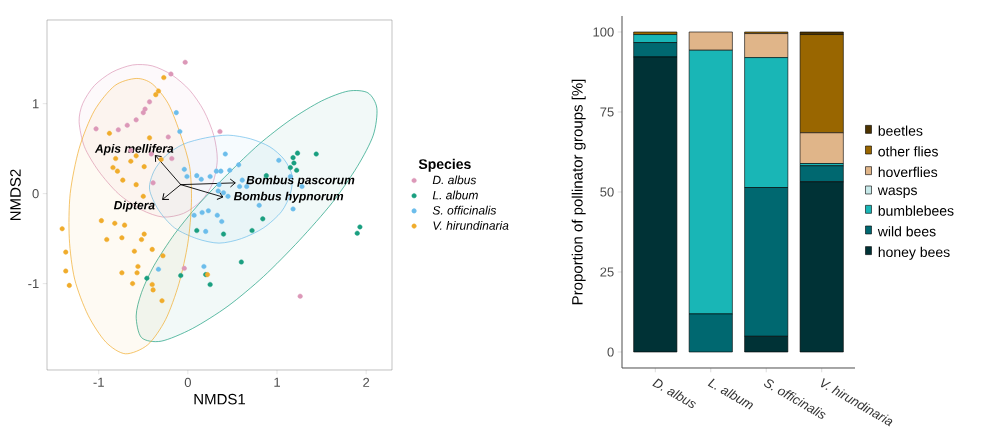 The width and height of the screenshot is (1006, 427). What do you see at coordinates (607, 192) in the screenshot?
I see `y-tick-label: 50` at bounding box center [607, 192].